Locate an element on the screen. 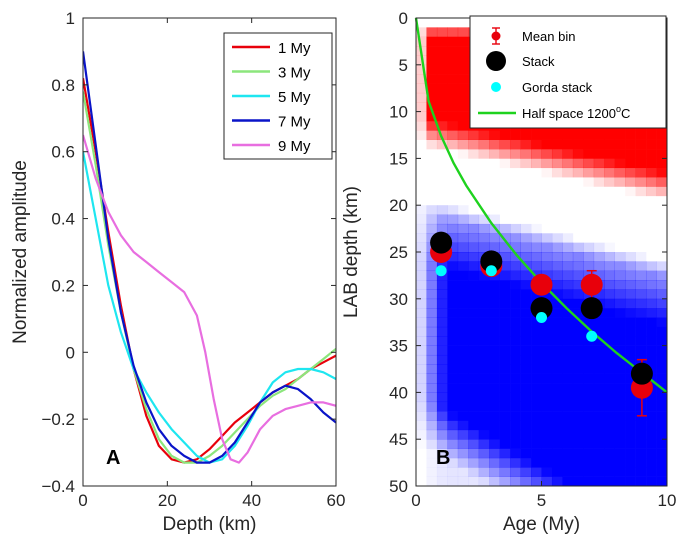 The width and height of the screenshot is (681, 542). y-tick-label: 25 is located at coordinates (398, 252).